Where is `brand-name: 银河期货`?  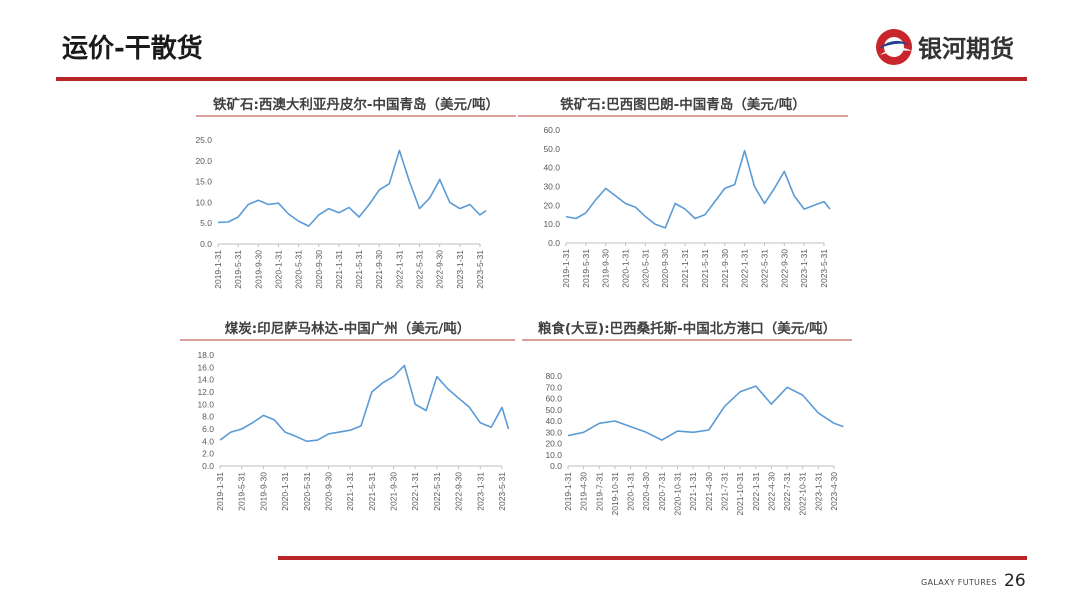
brand-name: 银河期货 is located at coordinates (966, 49).